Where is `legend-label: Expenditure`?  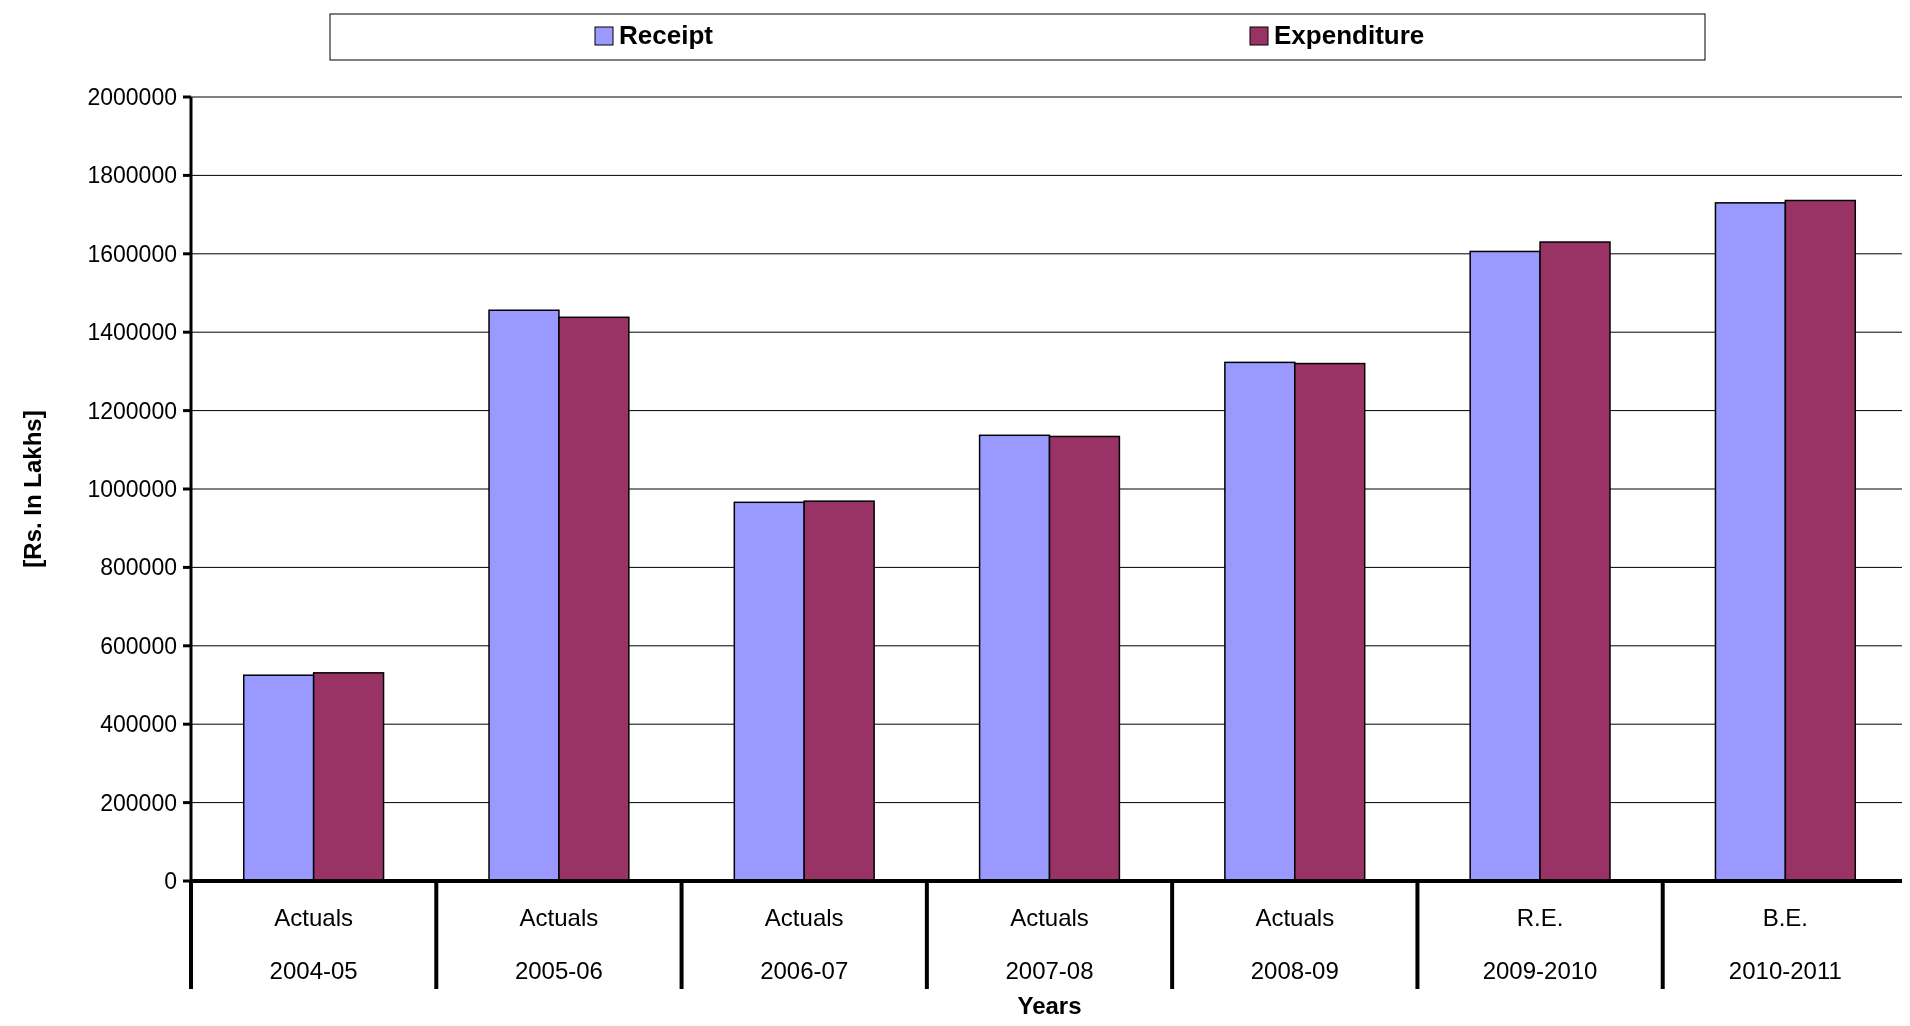
legend-label: Expenditure is located at coordinates (1349, 35).